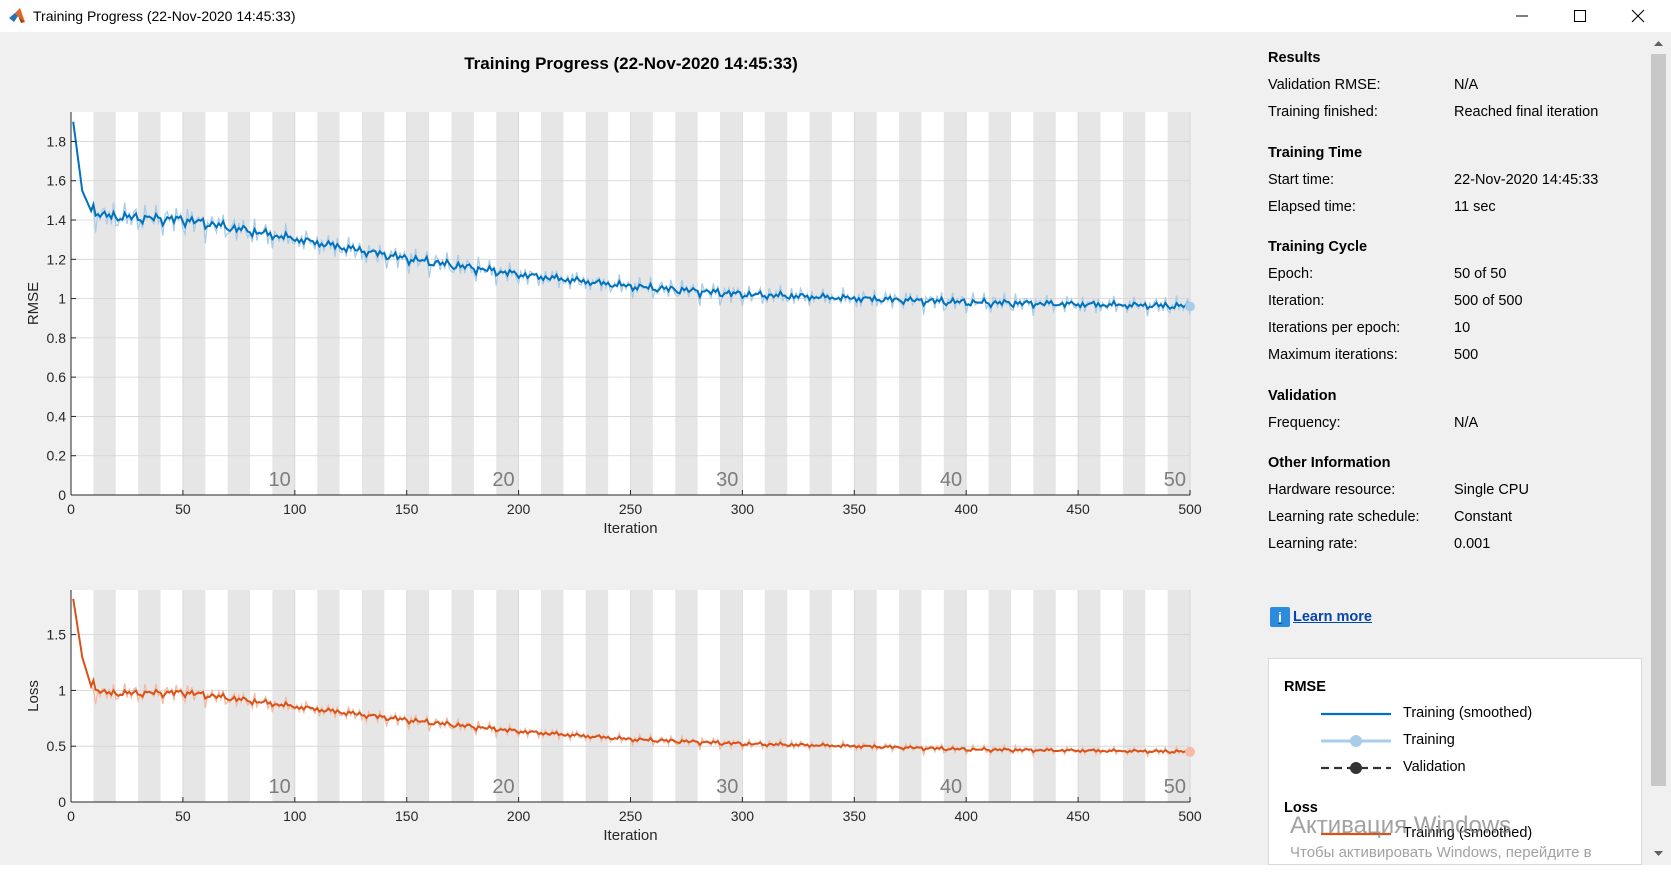  What do you see at coordinates (1466, 423) in the screenshot?
I see `info-value: N/A` at bounding box center [1466, 423].